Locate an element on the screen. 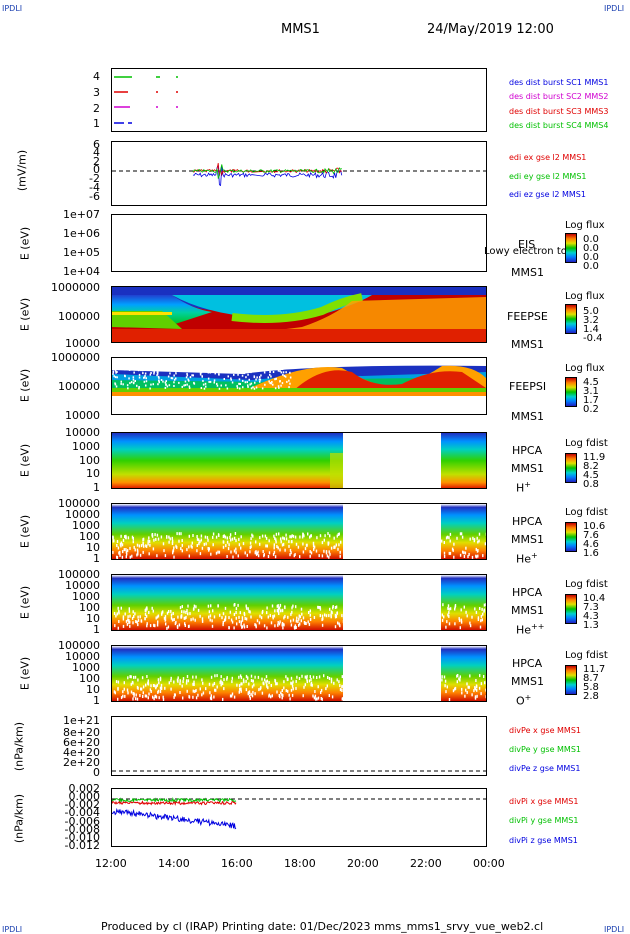 The width and height of the screenshot is (630, 934). corner-label-tr: IPDLI is located at coordinates (614, 8).